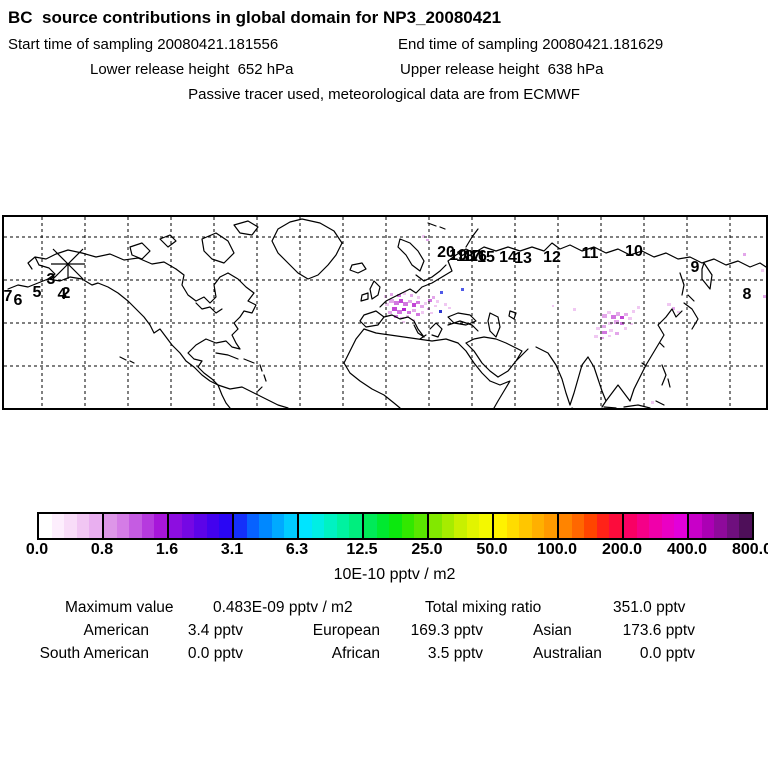 This screenshot has height=768, width=768. I want to click on coast-arctic-north-america, so click(129, 261).